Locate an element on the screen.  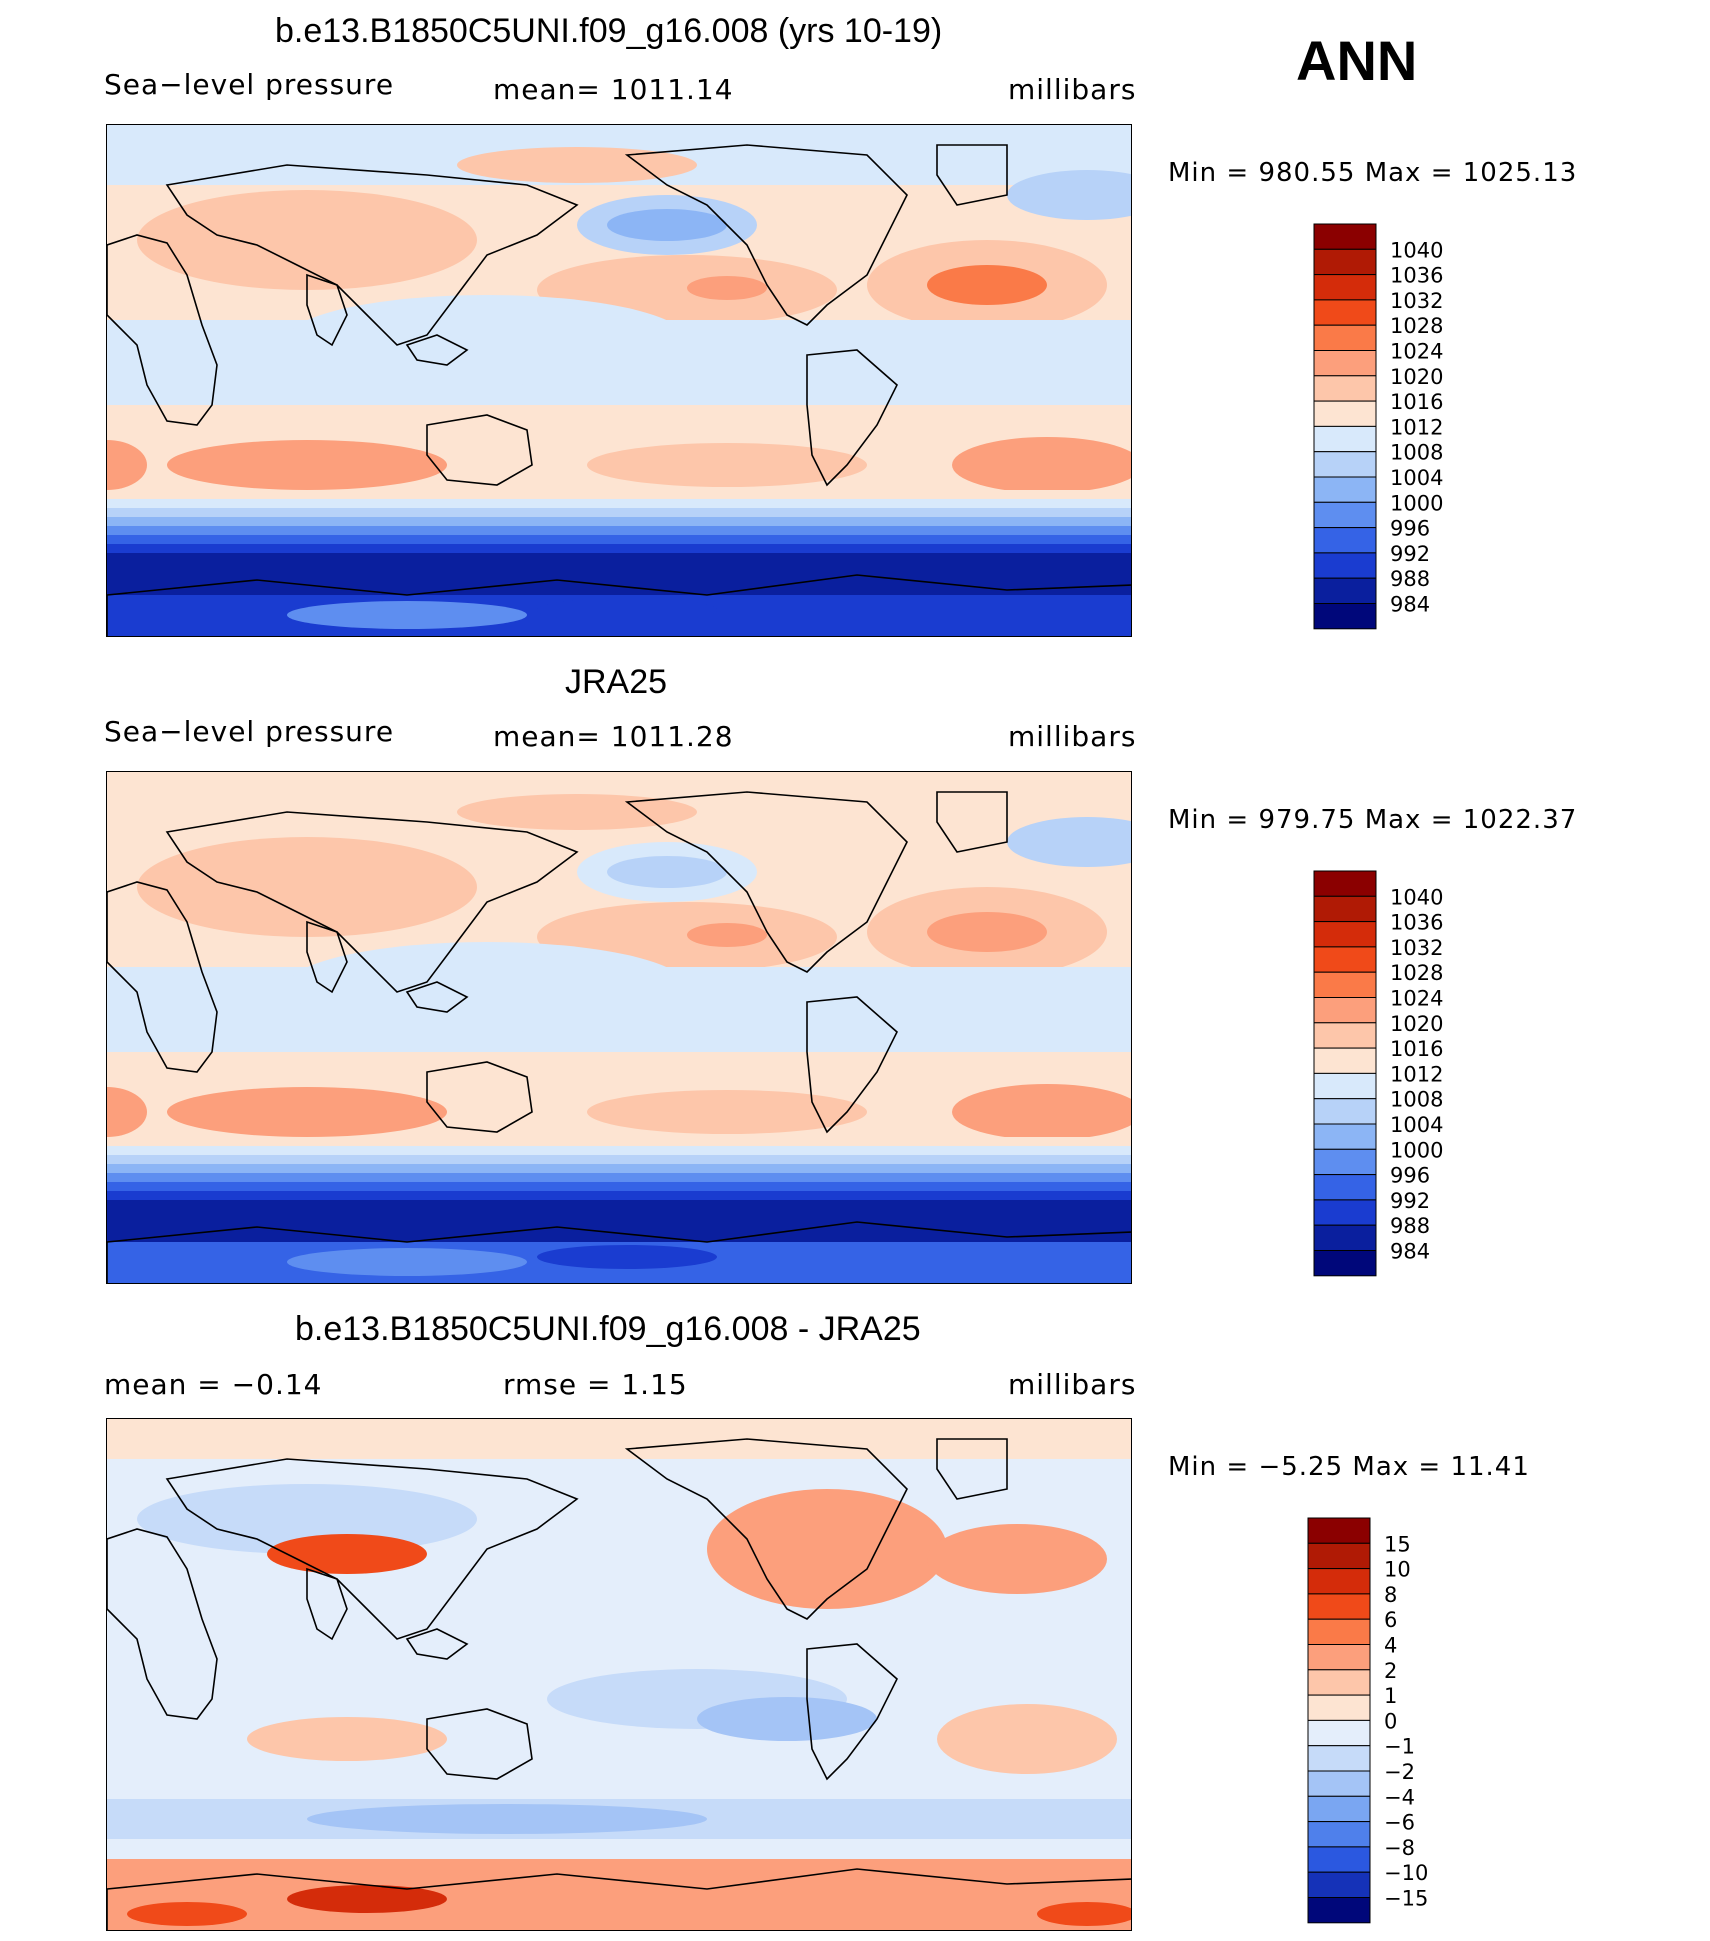
field-tibet is located at coordinates (347, 1554).